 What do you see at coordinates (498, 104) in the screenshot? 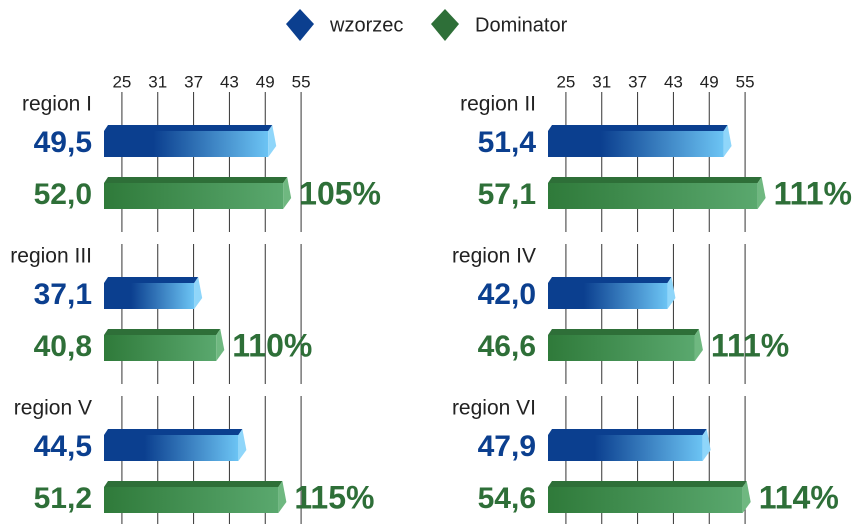
I see `region-title: region II` at bounding box center [498, 104].